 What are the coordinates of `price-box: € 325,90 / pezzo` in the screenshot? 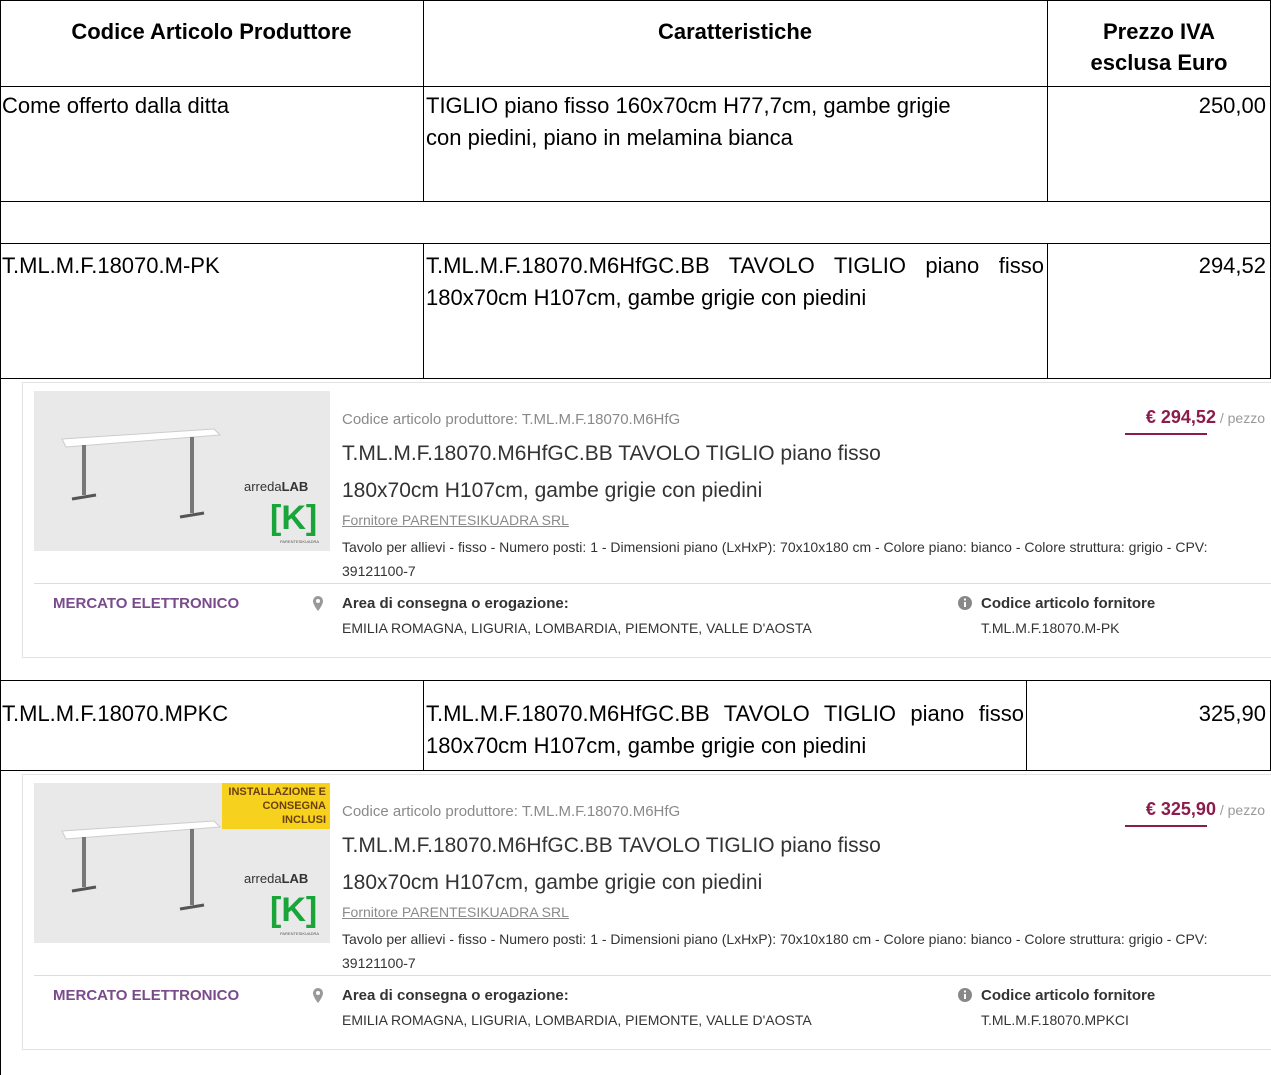 It's located at (1205, 809).